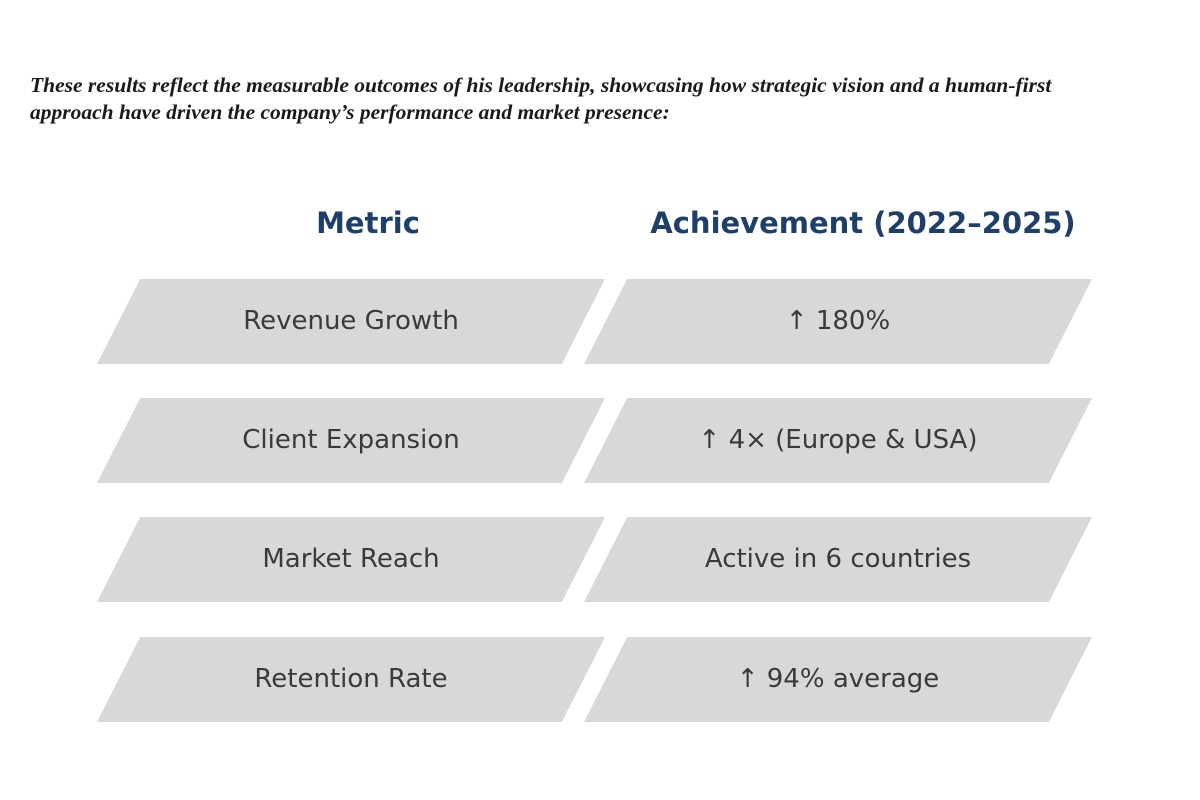 The image size is (1200, 800). Describe the element at coordinates (368, 223) in the screenshot. I see `column-header-metric: Metric` at that location.